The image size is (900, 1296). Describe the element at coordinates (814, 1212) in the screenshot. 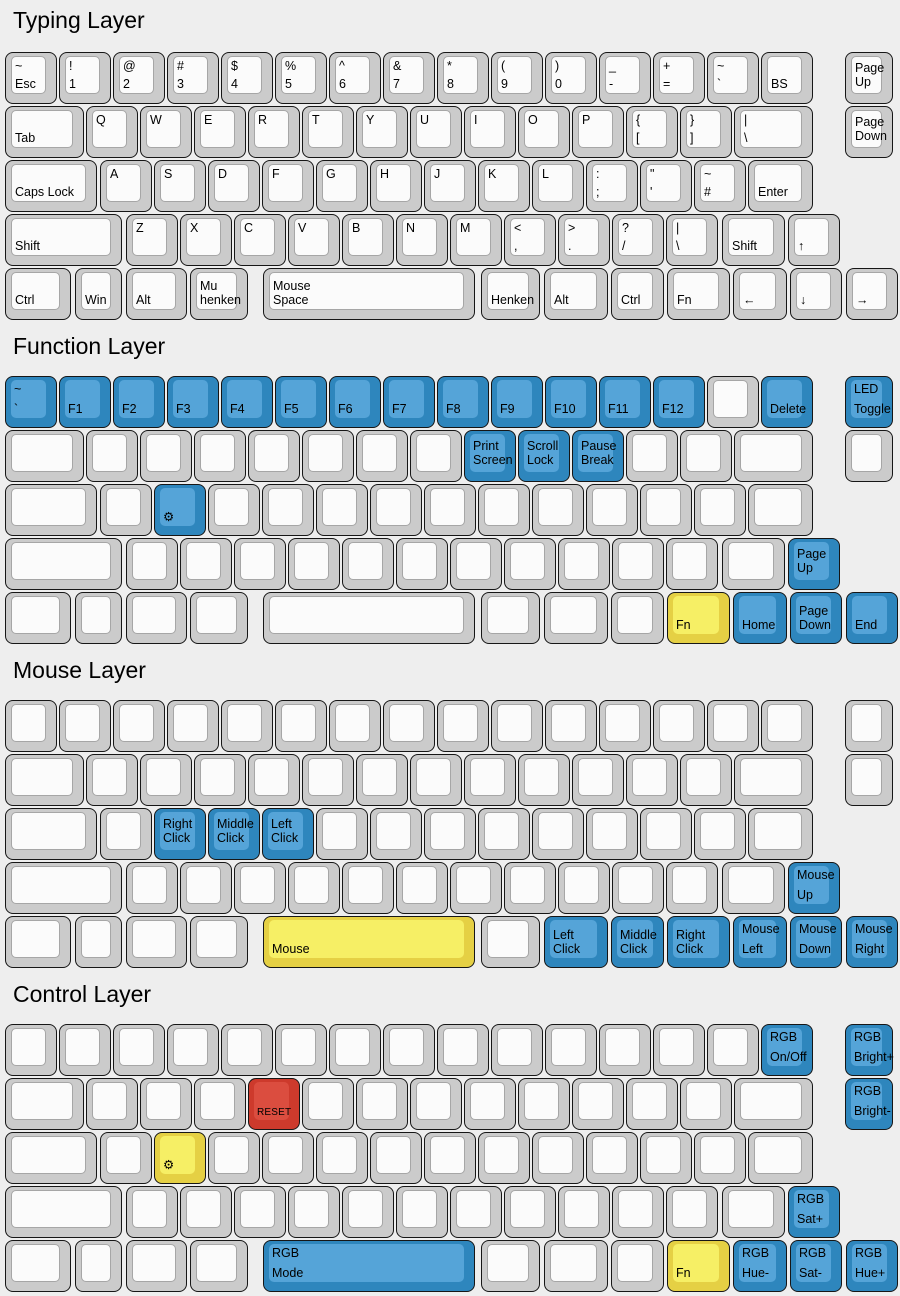

I see `key-rgb-sat-plus: RGB Sat+` at that location.